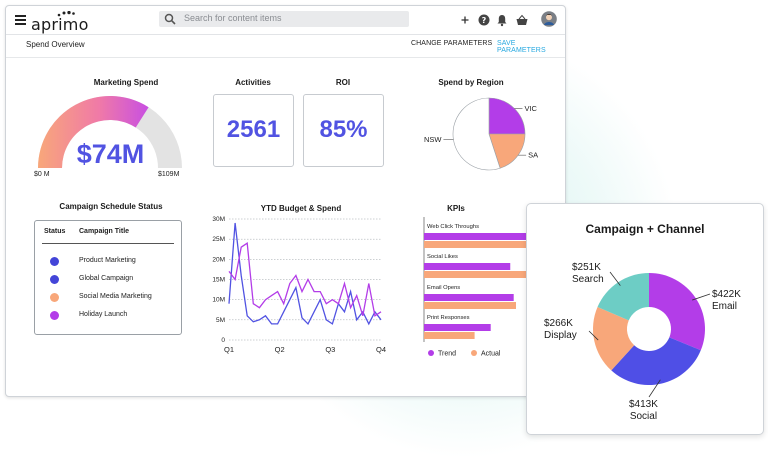 The height and width of the screenshot is (460, 768). What do you see at coordinates (456, 208) in the screenshot?
I see `kpis-title: KPIs` at bounding box center [456, 208].